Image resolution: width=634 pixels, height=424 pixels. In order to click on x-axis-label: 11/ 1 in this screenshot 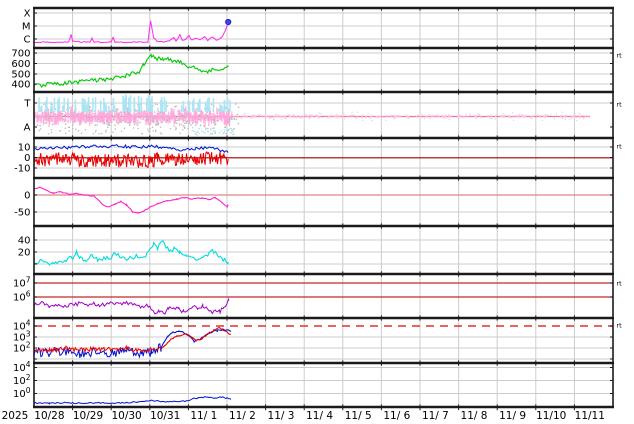, I will do `click(203, 416)`.